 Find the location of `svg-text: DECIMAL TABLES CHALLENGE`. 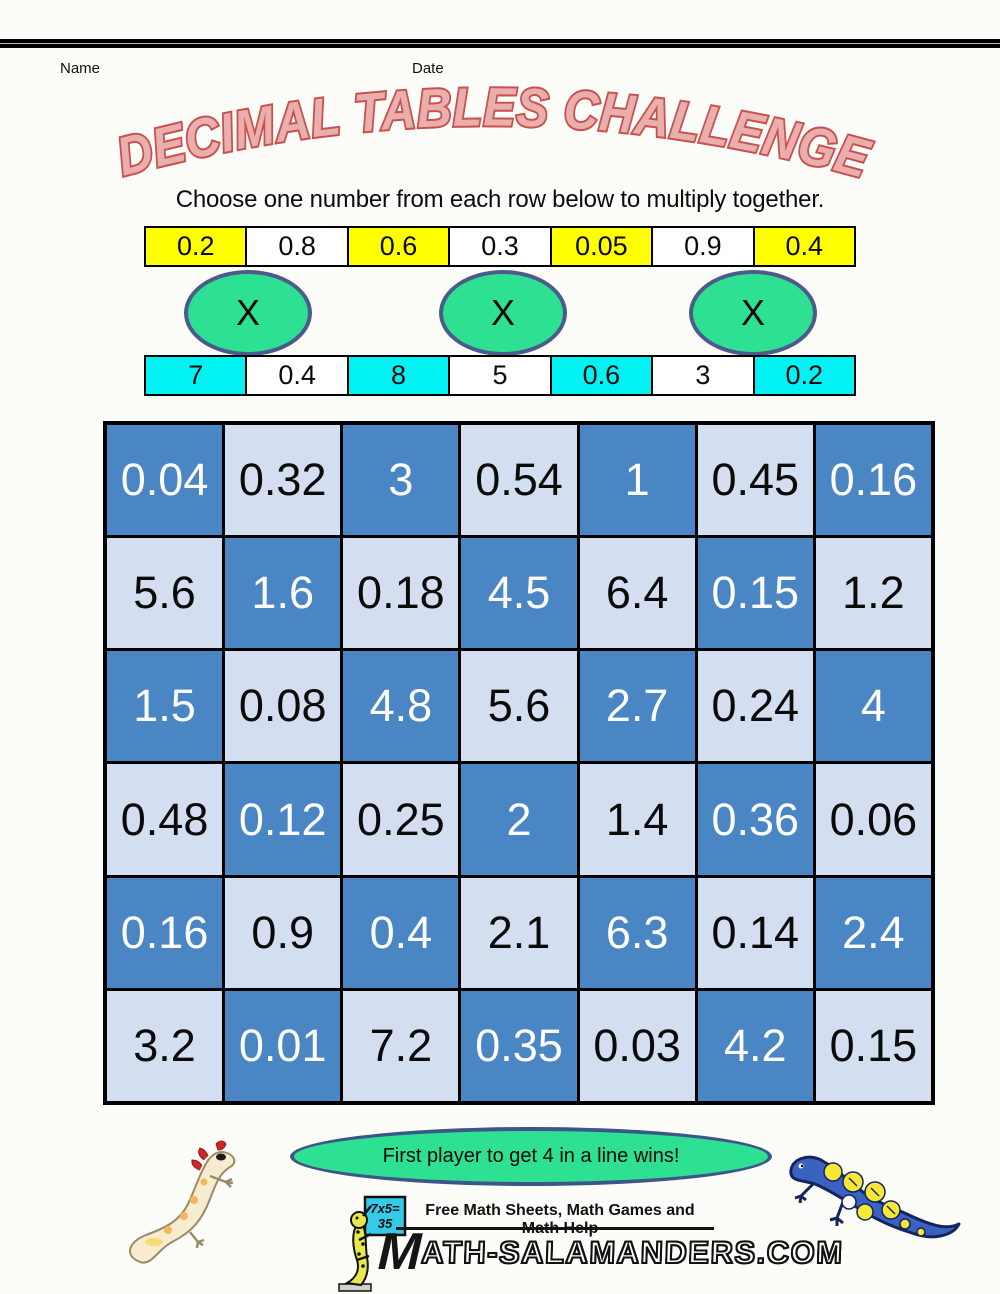

svg-text: DECIMAL TABLES CHALLENGE is located at coordinates (494, 136).